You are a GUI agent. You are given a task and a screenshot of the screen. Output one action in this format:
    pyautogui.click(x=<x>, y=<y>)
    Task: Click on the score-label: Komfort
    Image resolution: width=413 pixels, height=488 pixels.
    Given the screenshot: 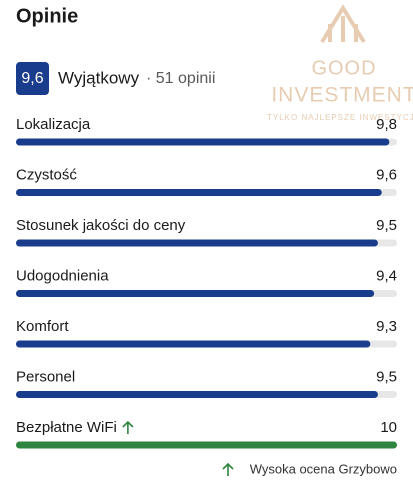 What is the action you would take?
    pyautogui.click(x=42, y=326)
    